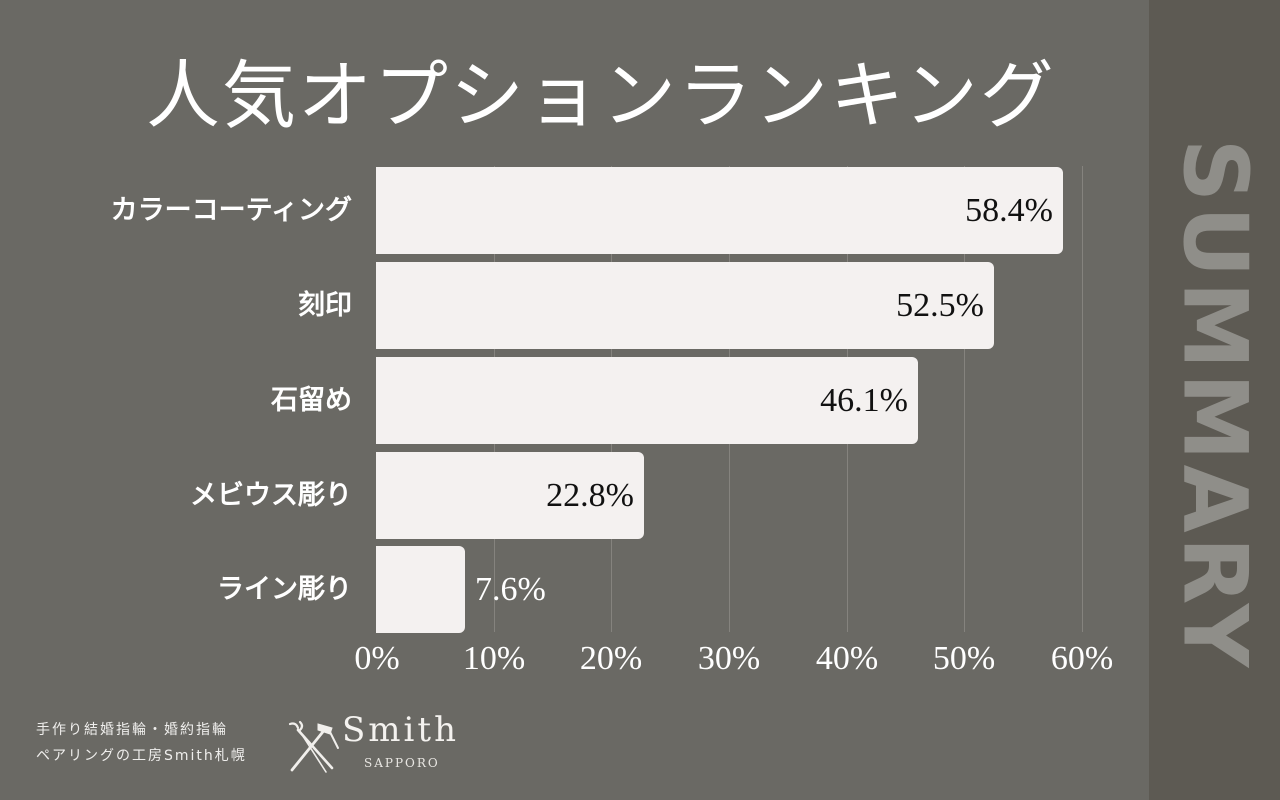 This screenshot has height=800, width=1280. Describe the element at coordinates (325, 305) in the screenshot. I see `category-label: 刻印` at that location.